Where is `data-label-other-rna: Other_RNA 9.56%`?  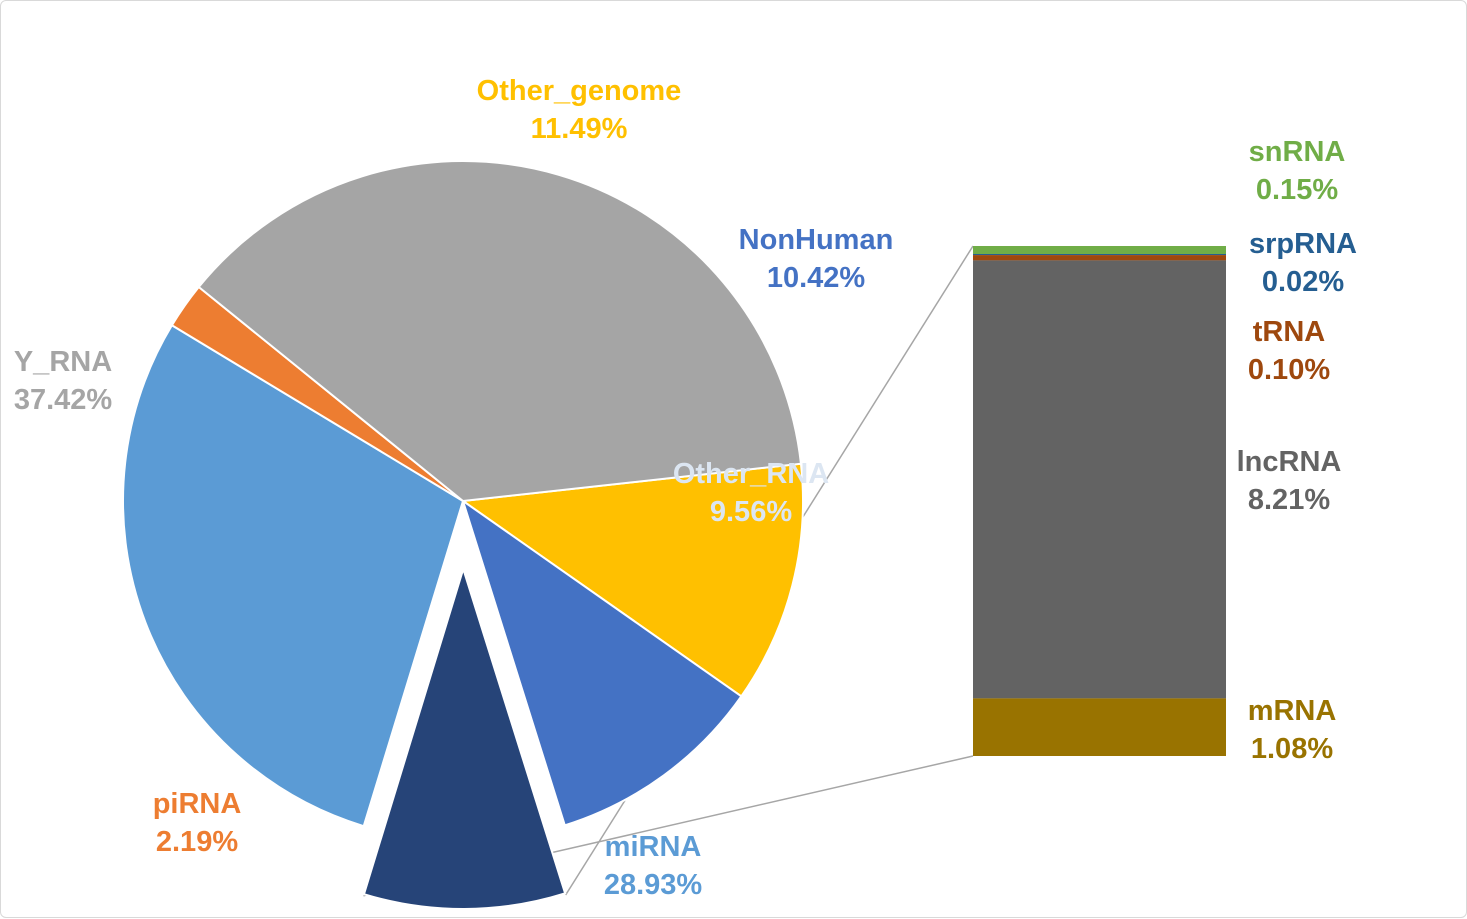 data-label-other-rna: Other_RNA 9.56% is located at coordinates (751, 493).